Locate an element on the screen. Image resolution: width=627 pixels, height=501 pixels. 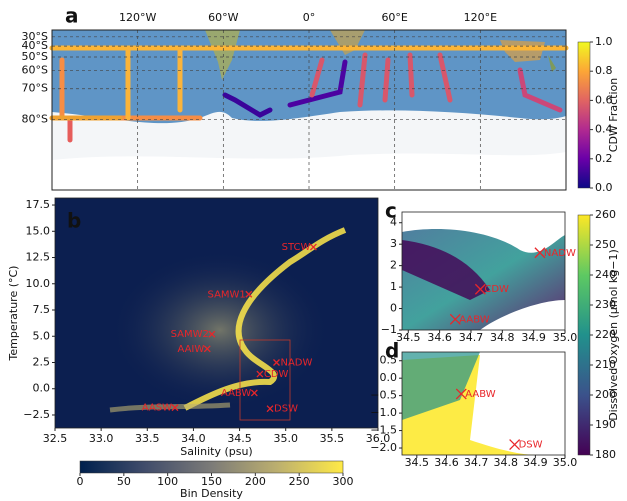
y-tick-label: −1.5 is located at coordinates (383, 430).